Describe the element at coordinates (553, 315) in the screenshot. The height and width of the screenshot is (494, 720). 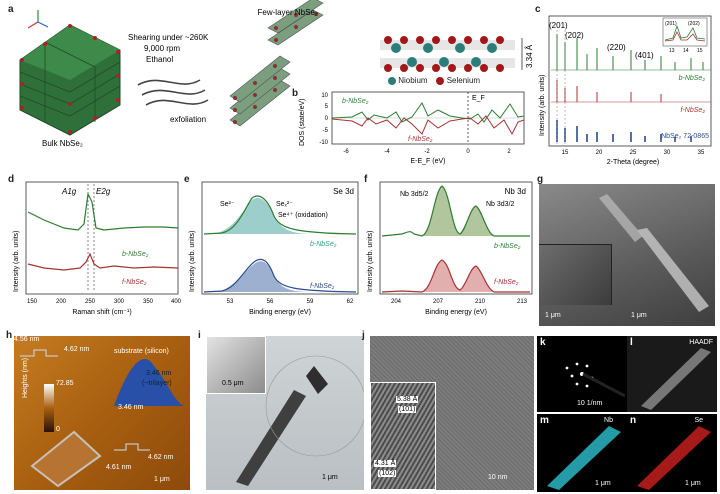
I see `sem-inset-scale-bar: 1 μm` at that location.